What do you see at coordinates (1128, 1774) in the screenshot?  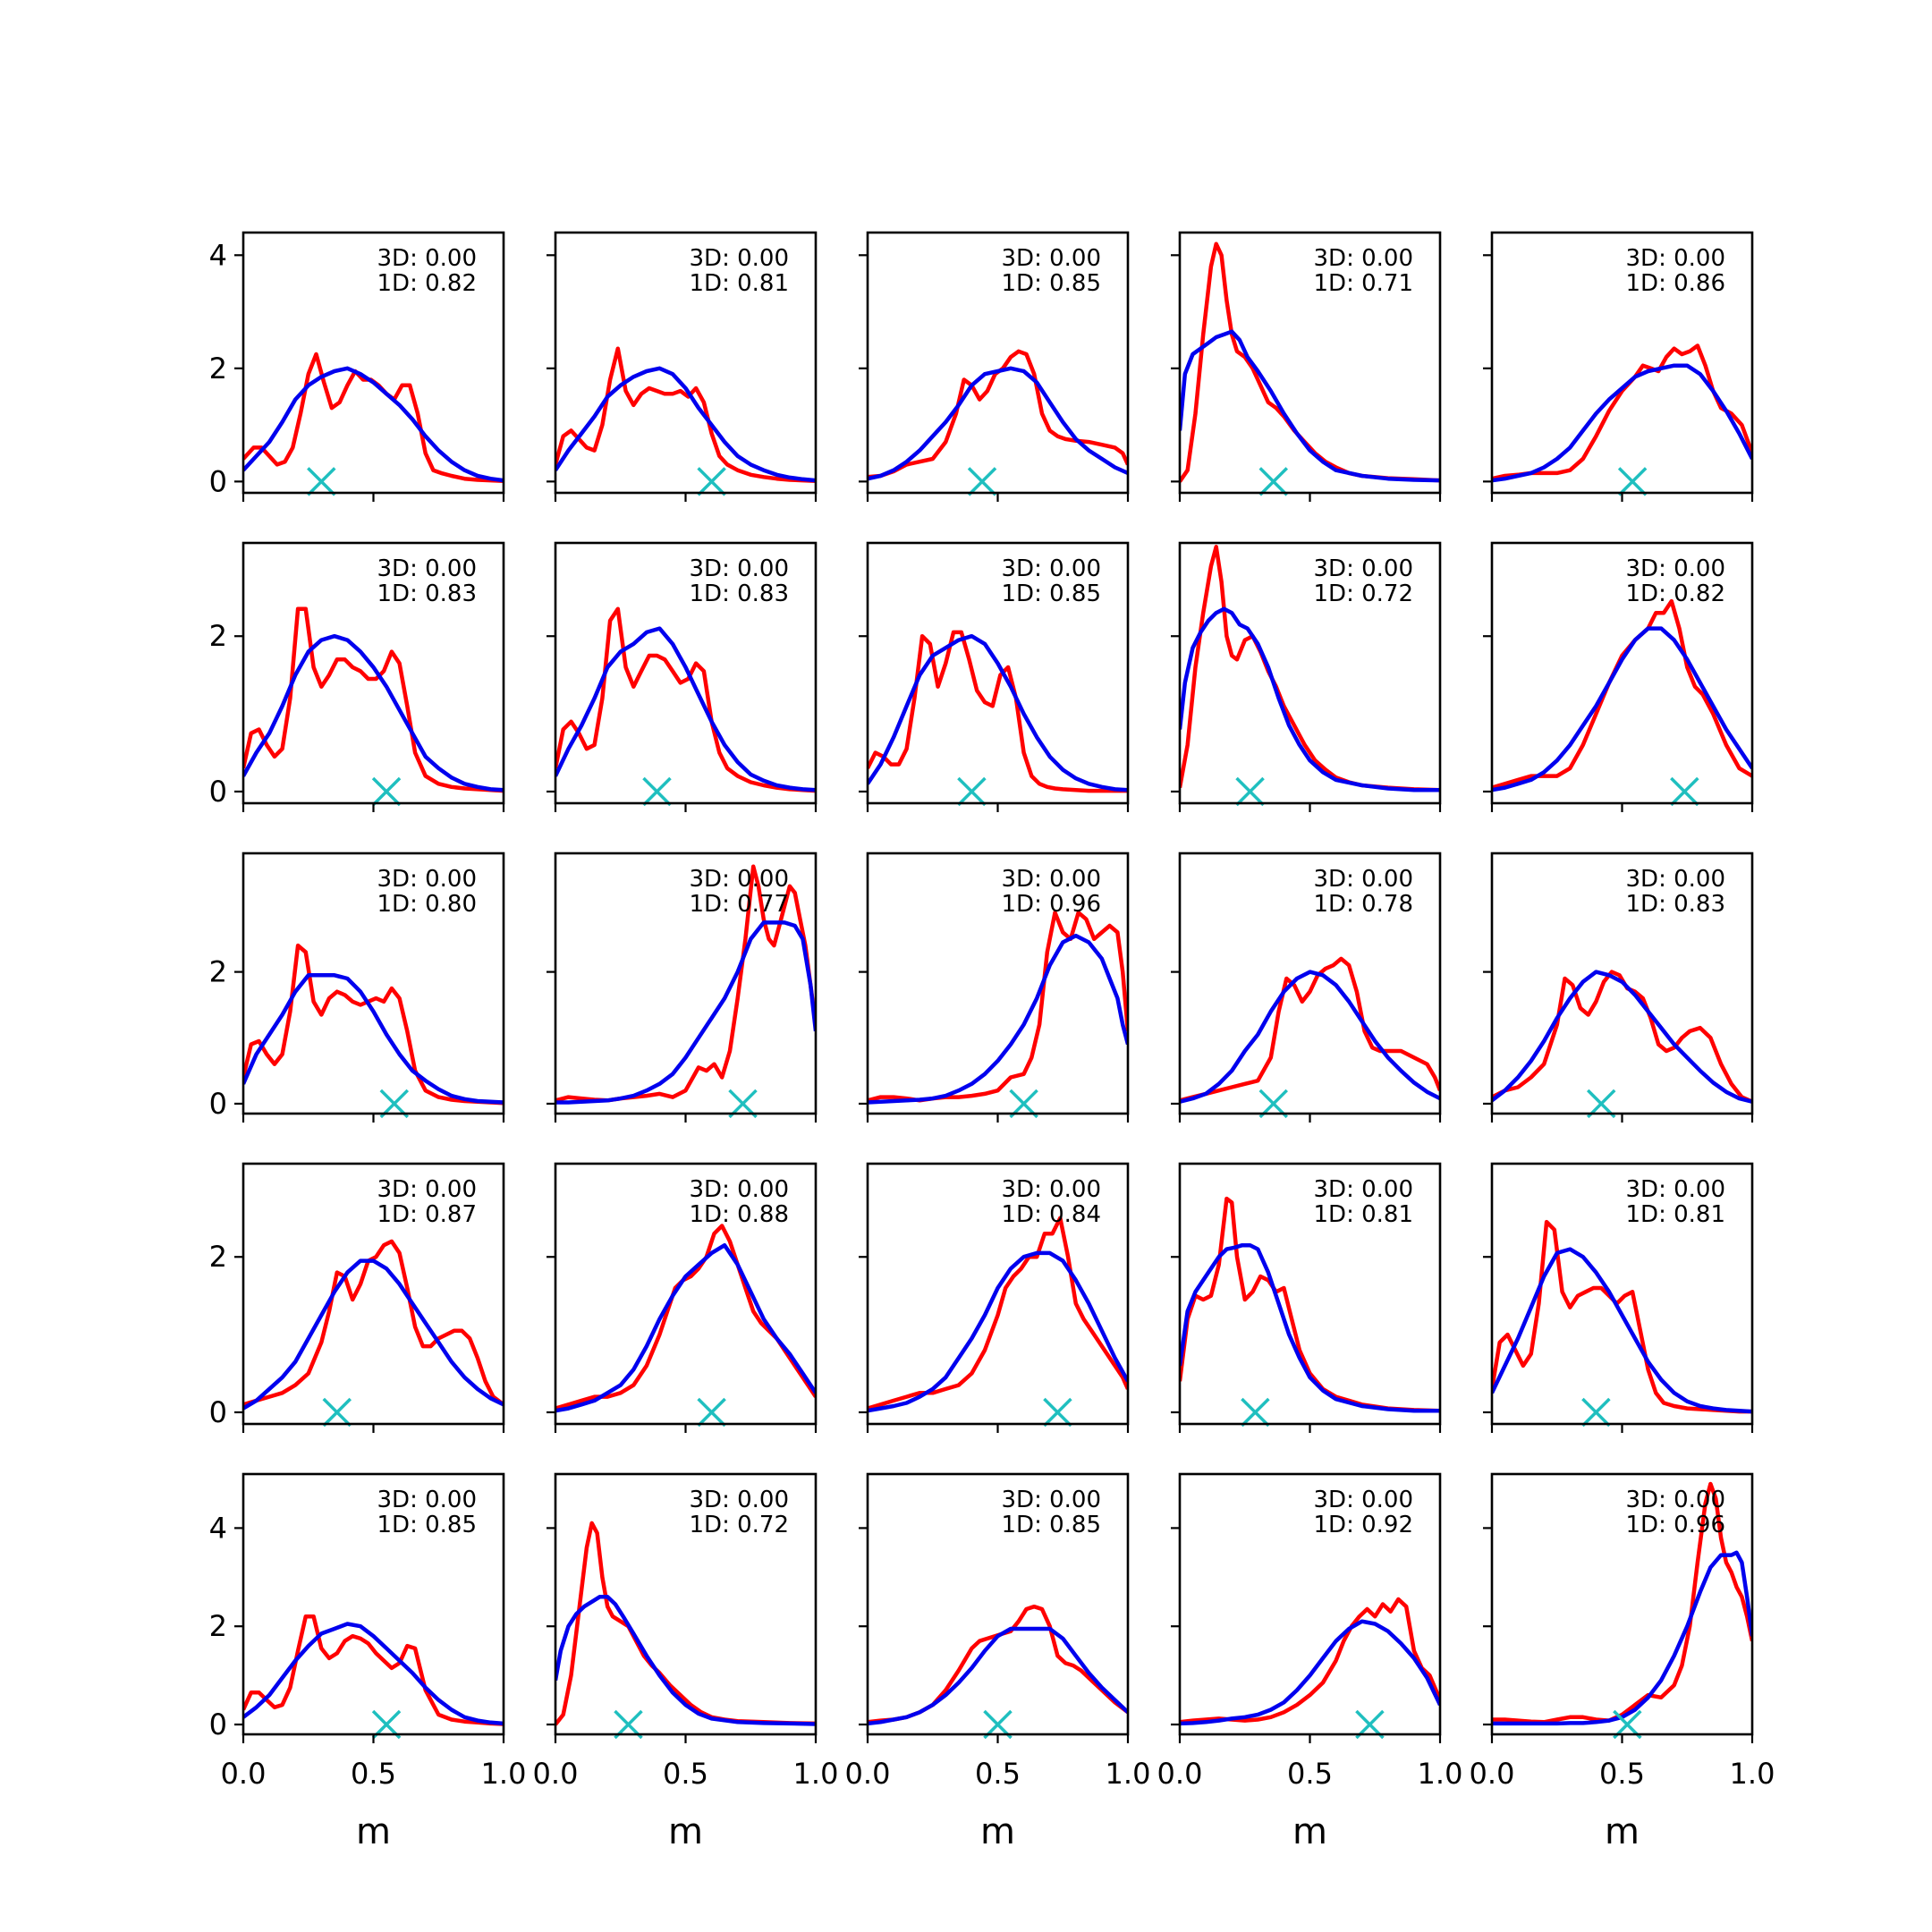 I see `x-tick-label: 1.0` at bounding box center [1128, 1774].